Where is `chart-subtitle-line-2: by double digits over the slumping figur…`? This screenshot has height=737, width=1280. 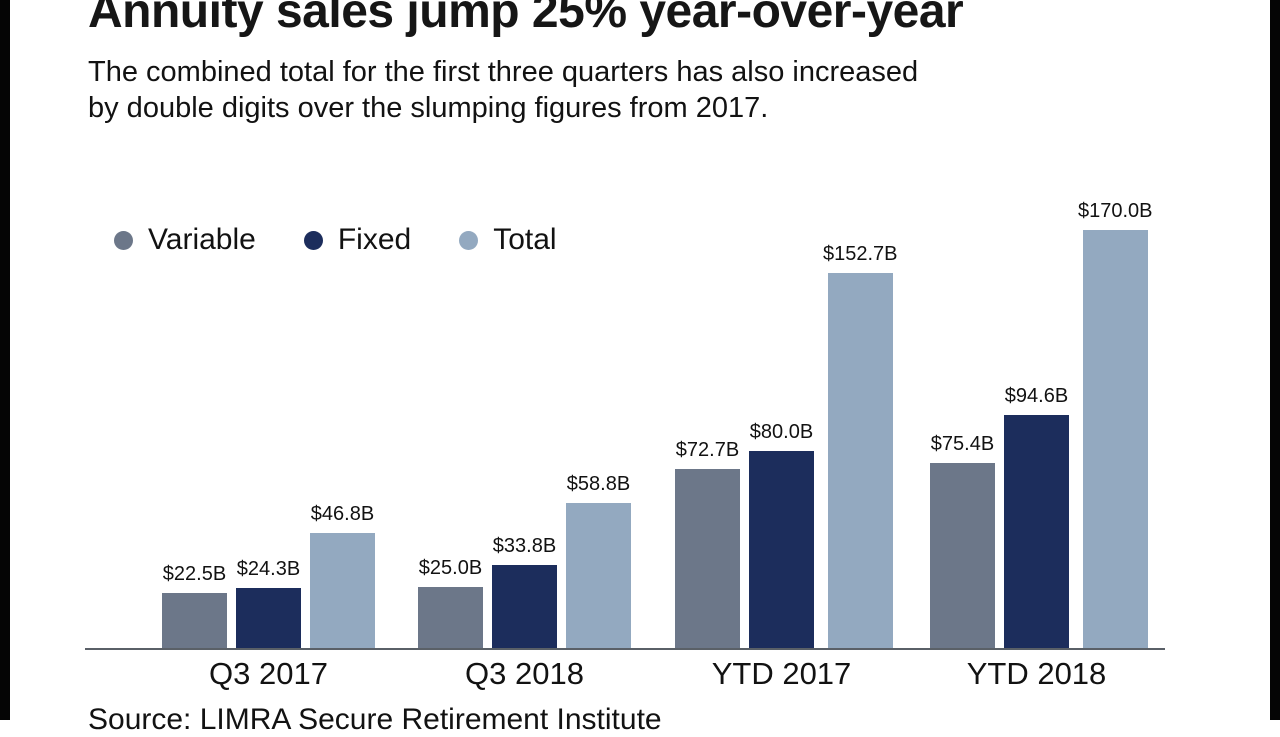
chart-subtitle-line-2: by double digits over the slumping figur… is located at coordinates (428, 108).